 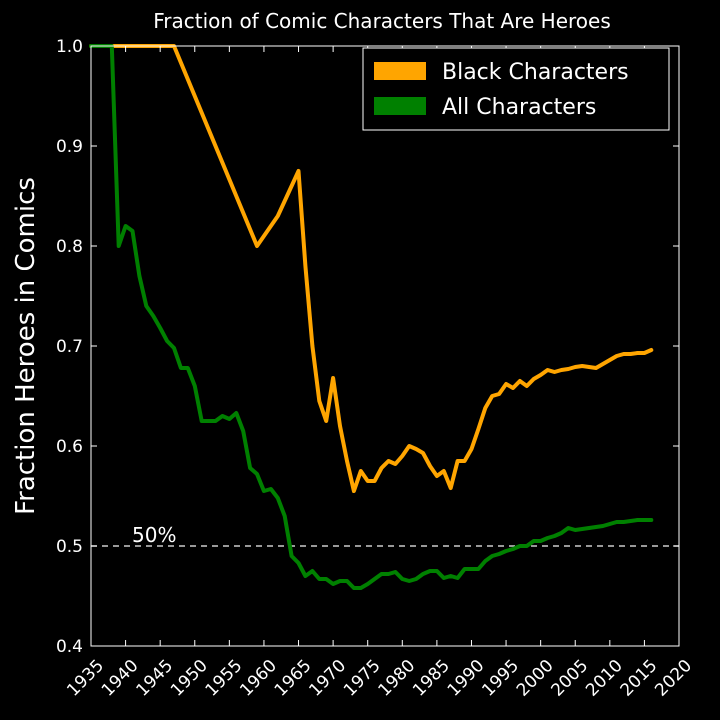 What do you see at coordinates (69, 647) in the screenshot?
I see `y-tick-label: 0.4` at bounding box center [69, 647].